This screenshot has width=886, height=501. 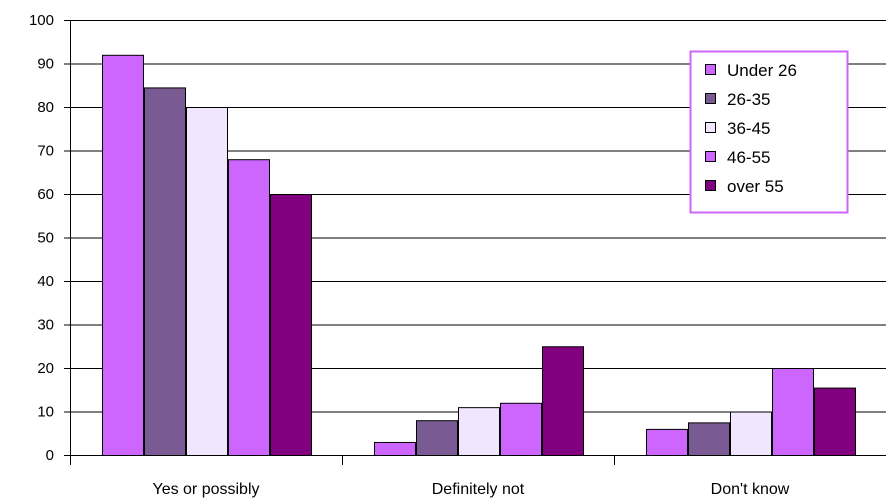 I want to click on legend: Under 26 26-35 36-45 46-55 over 55, so click(x=769, y=132).